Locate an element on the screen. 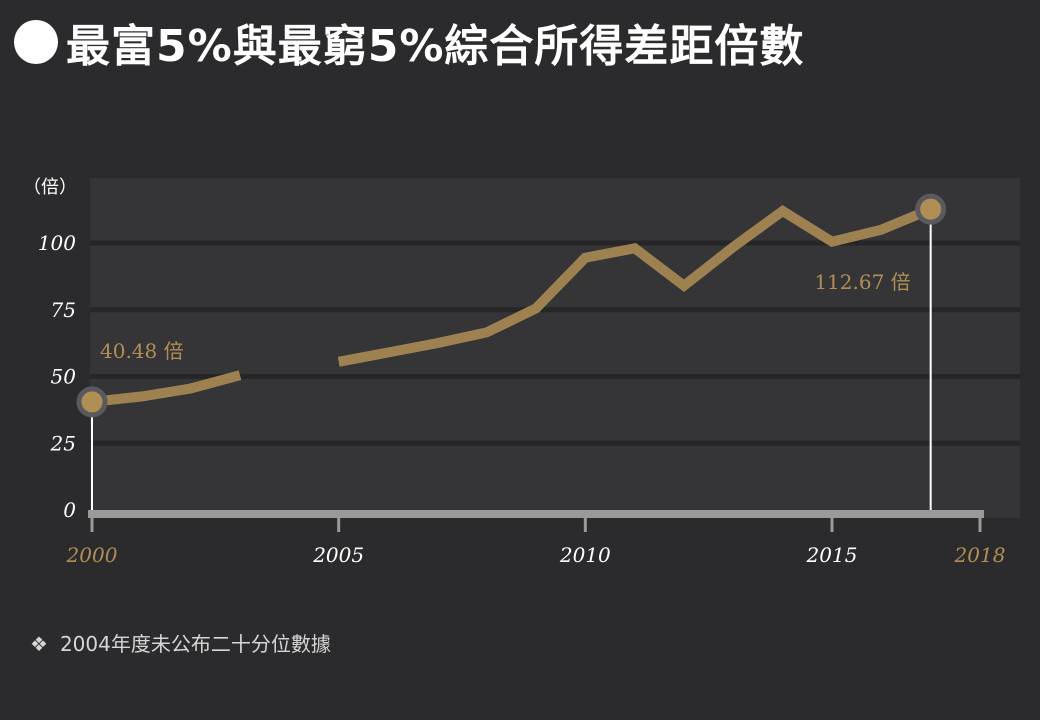 The image size is (1040, 720). annotation-end: 112.67 倍 is located at coordinates (862, 282).